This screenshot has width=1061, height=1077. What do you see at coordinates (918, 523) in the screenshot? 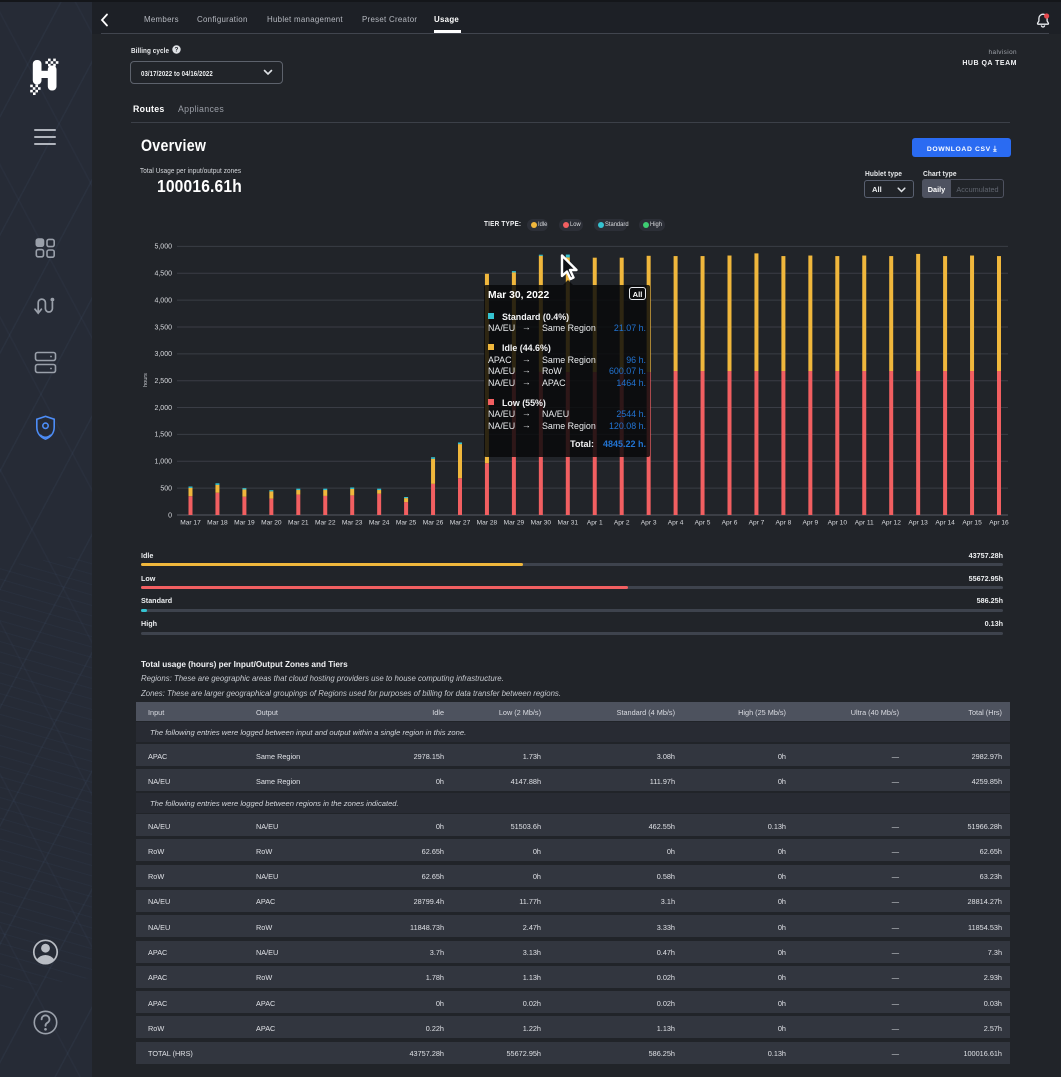
I see `svg-text: Apr 13` at bounding box center [918, 523].